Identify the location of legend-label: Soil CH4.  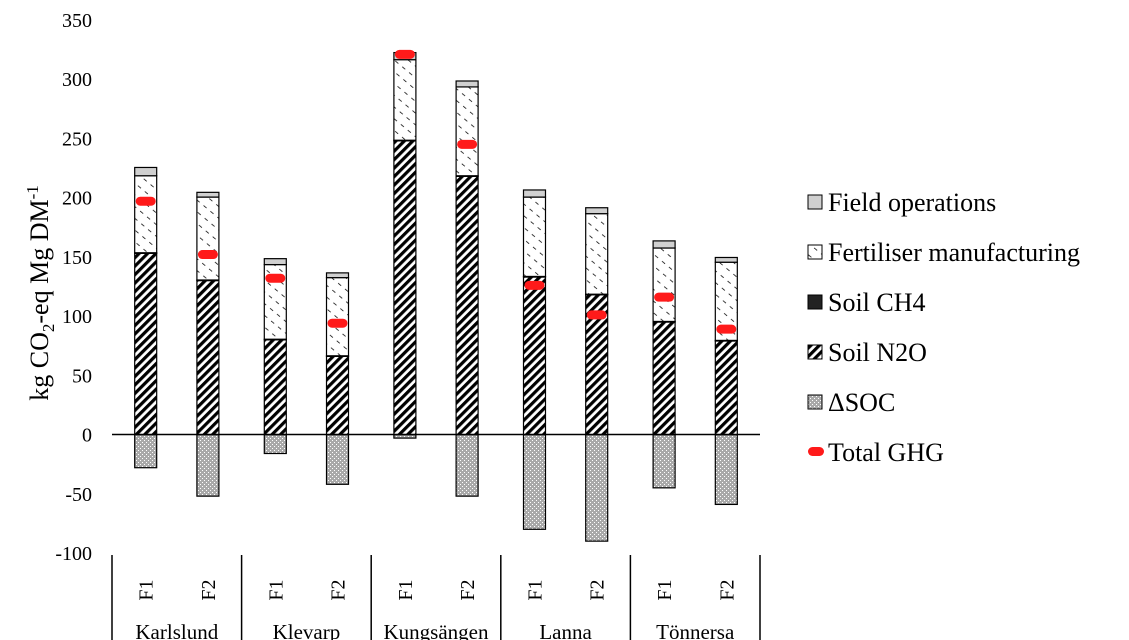
(877, 302).